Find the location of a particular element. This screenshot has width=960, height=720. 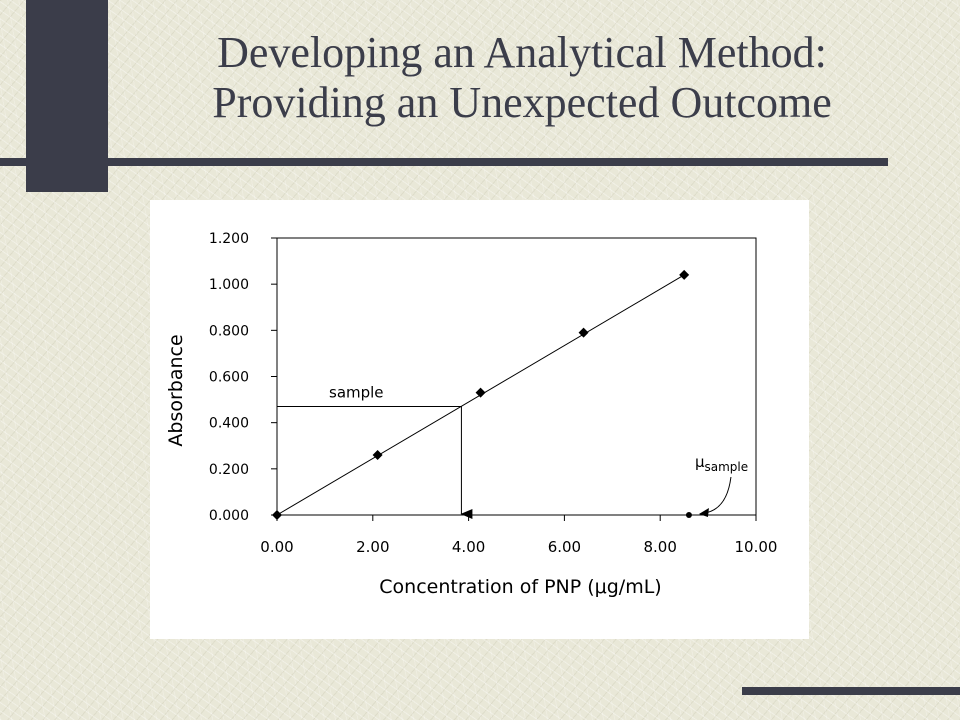

y-tick-label: 0.600 is located at coordinates (229, 378).